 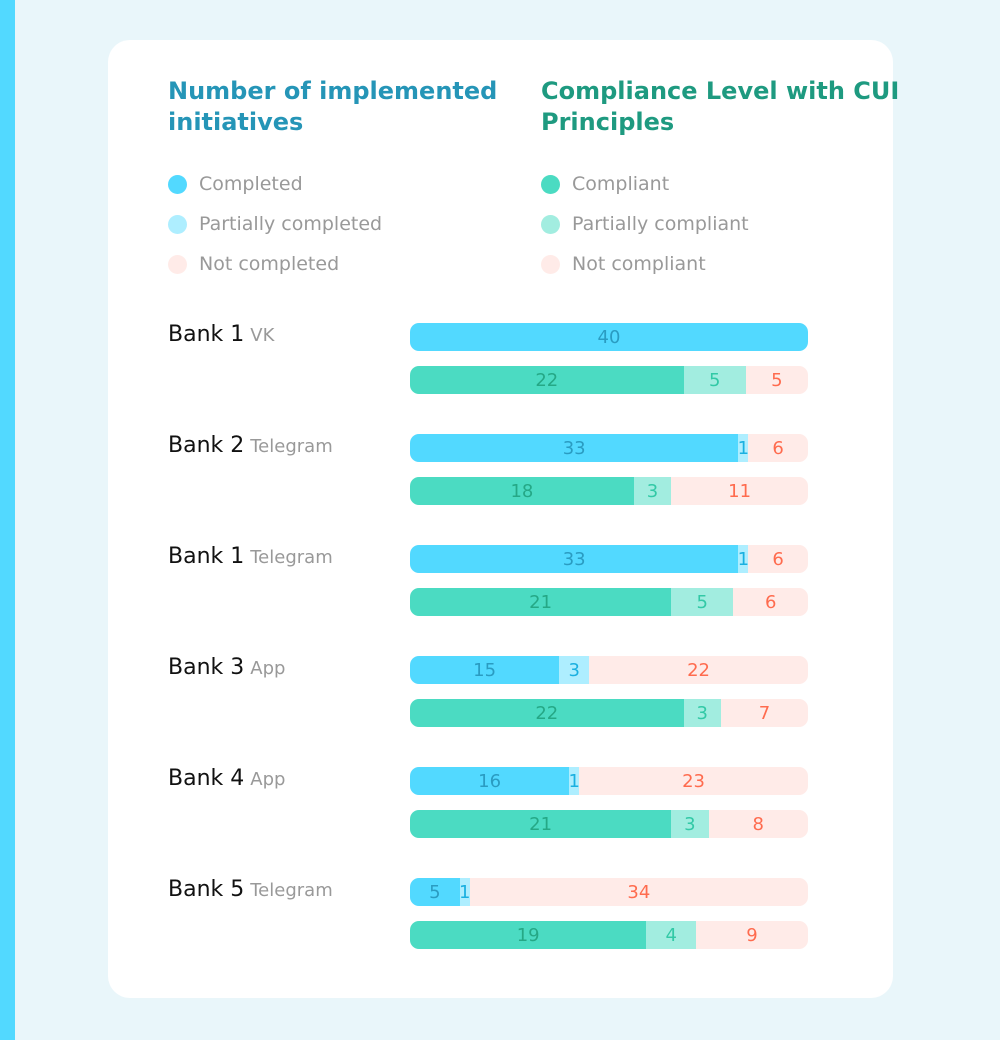 I want to click on compliance-bar: 19 4 9, so click(x=609, y=935).